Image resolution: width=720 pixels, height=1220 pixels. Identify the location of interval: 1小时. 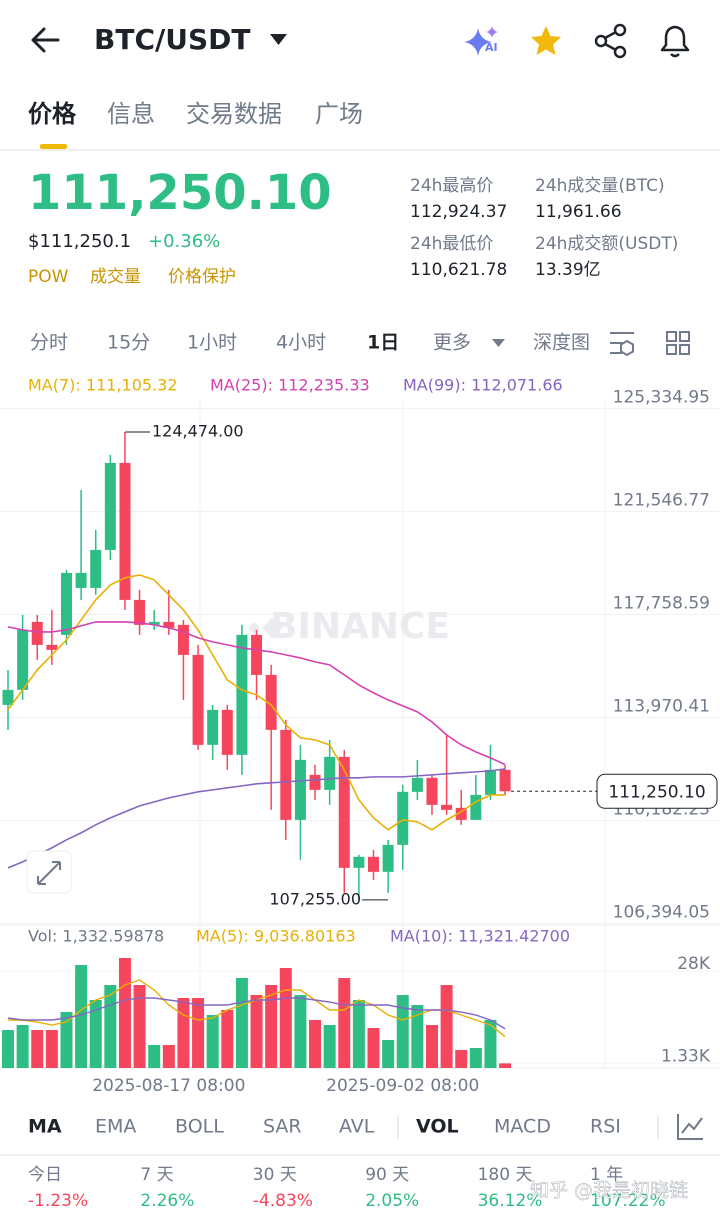
(212, 343).